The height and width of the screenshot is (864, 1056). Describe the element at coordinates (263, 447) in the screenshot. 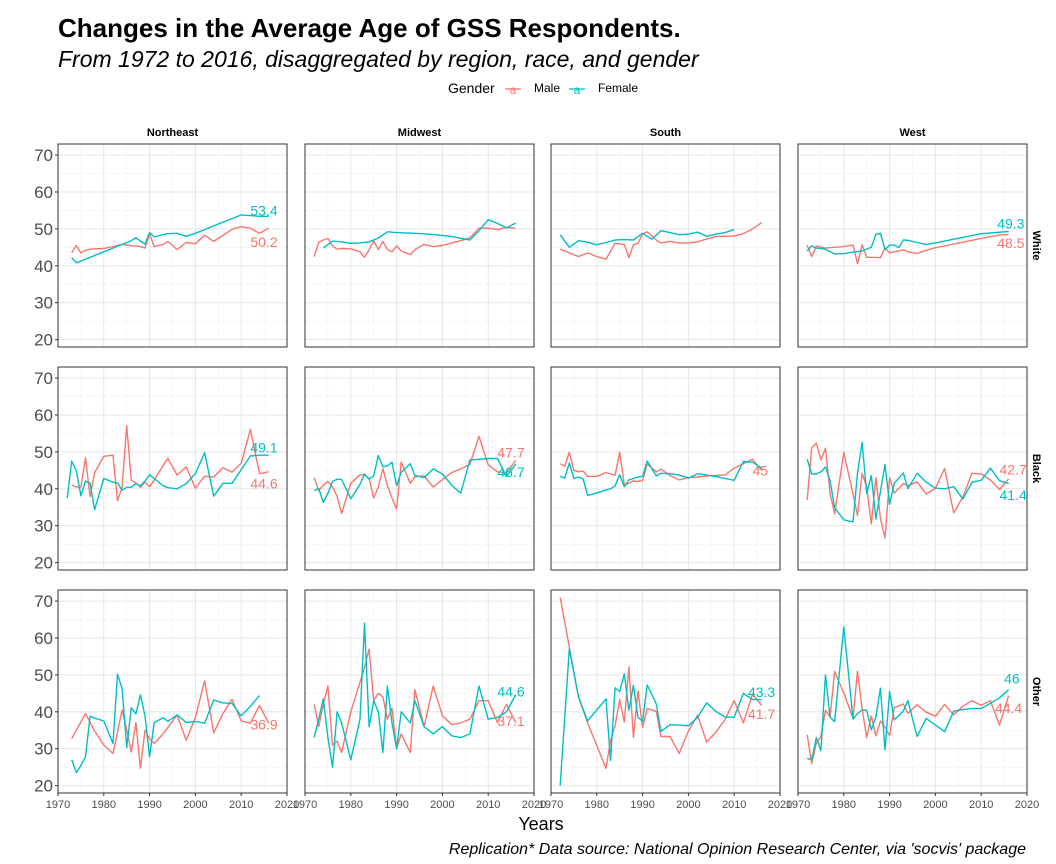

I see `end-label-female: 49.1` at that location.